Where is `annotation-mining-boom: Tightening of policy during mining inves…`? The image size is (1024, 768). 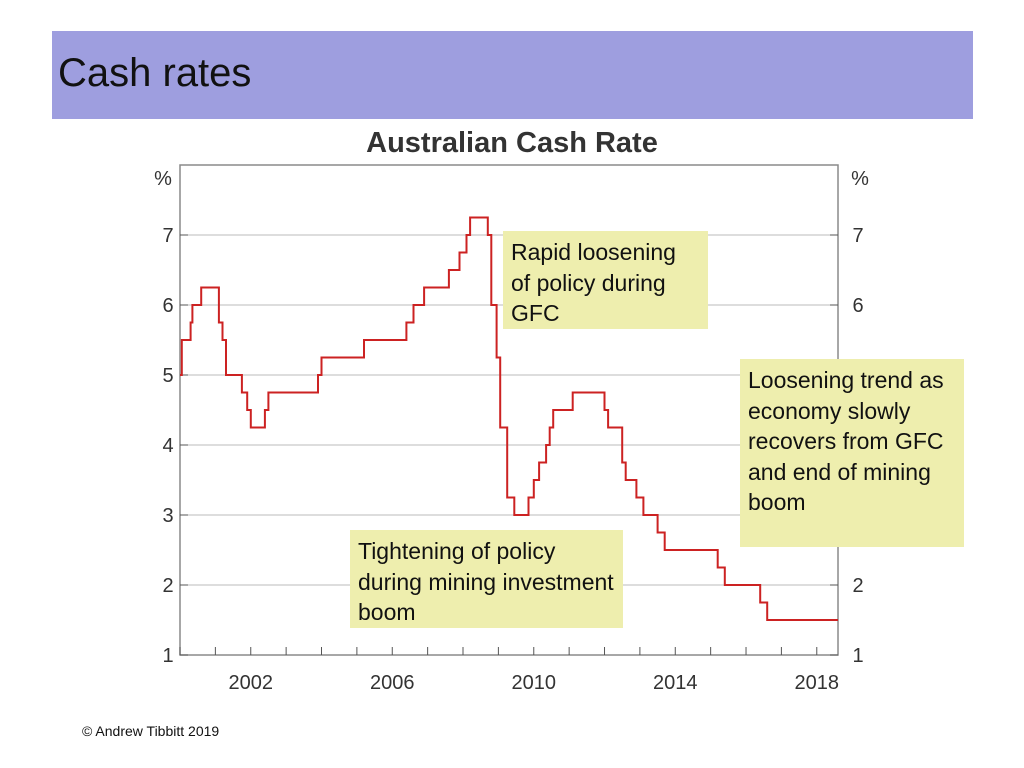
annotation-mining-boom: Tightening of policy during mining inves… is located at coordinates (486, 579).